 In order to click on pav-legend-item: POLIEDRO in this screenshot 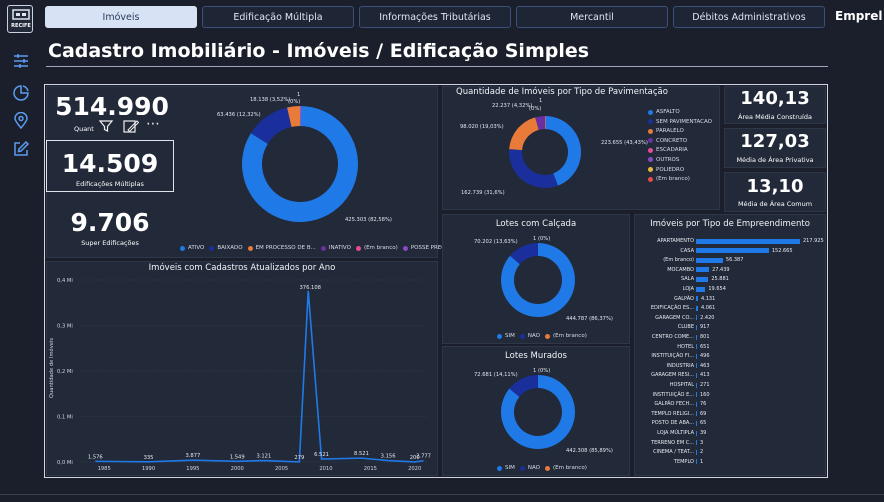, I will do `click(685, 170)`.